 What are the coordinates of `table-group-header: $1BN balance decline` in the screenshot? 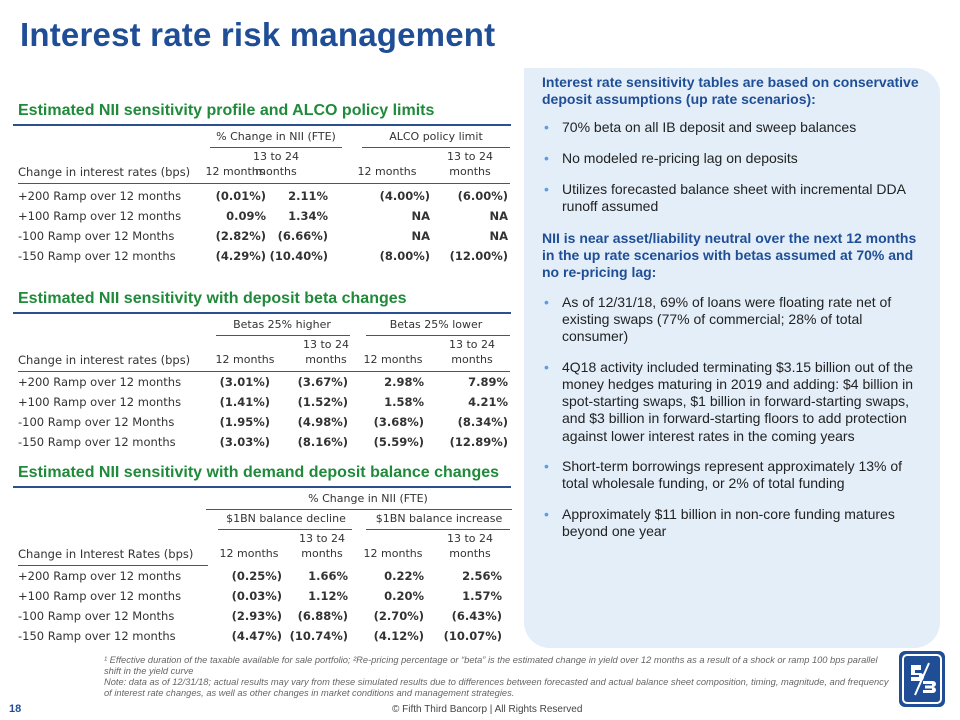 It's located at (286, 518).